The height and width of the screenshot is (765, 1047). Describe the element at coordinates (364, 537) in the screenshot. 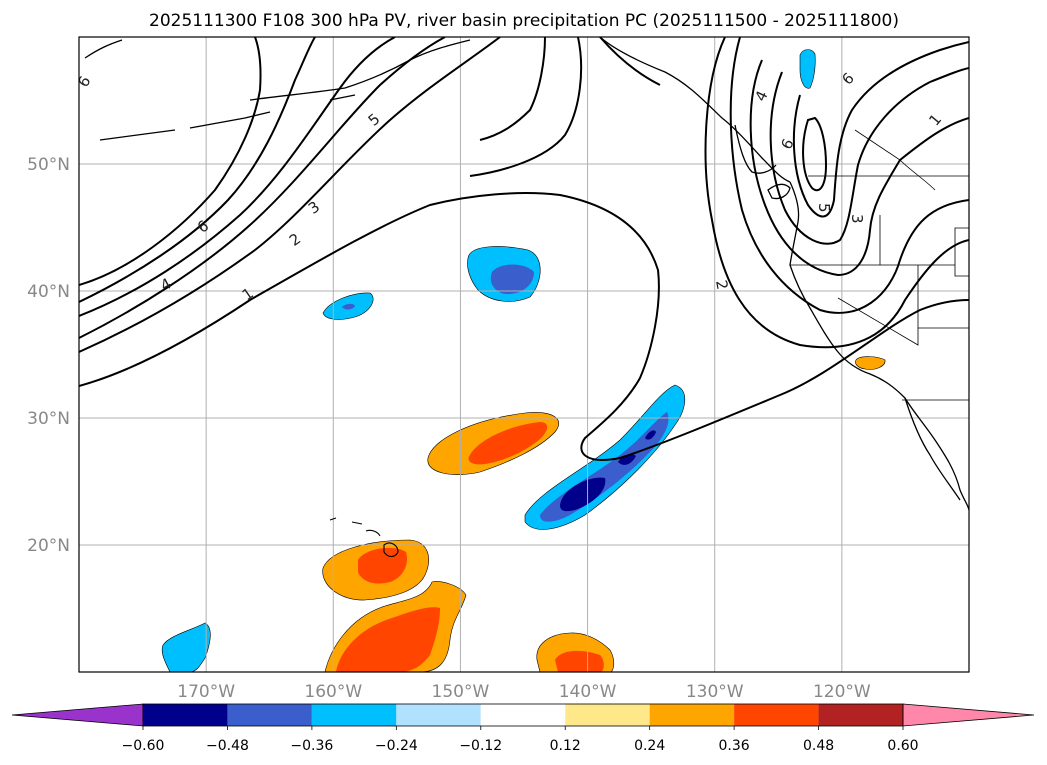

I see `hawaiian-islands` at that location.